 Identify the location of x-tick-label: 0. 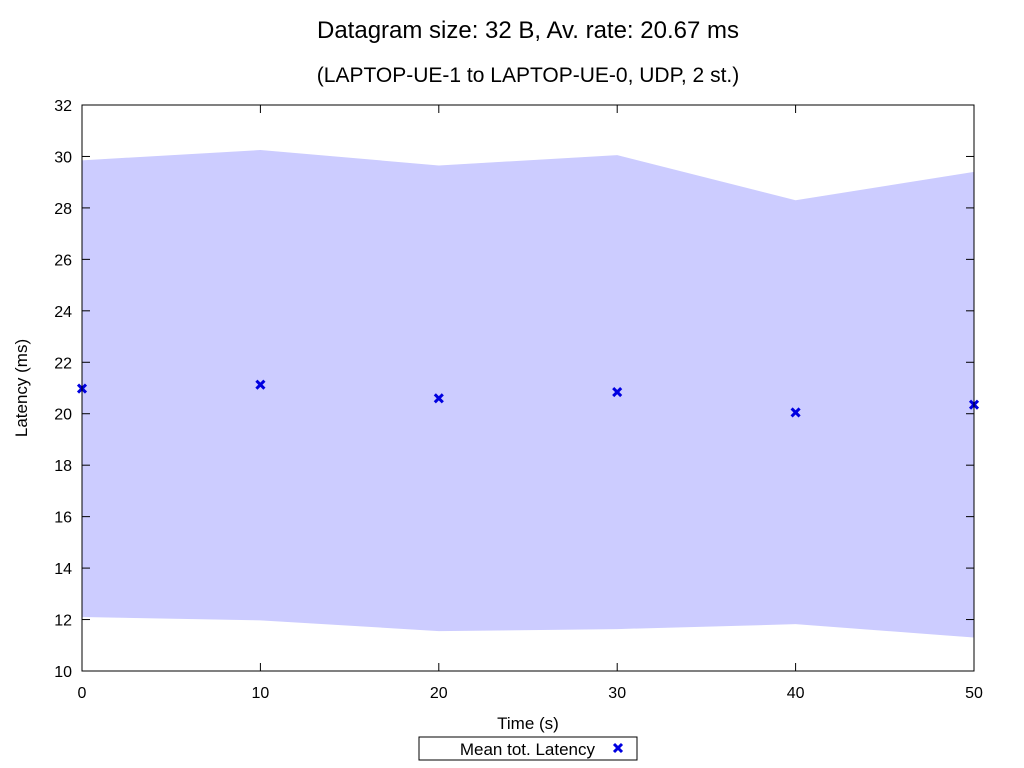
(82, 693).